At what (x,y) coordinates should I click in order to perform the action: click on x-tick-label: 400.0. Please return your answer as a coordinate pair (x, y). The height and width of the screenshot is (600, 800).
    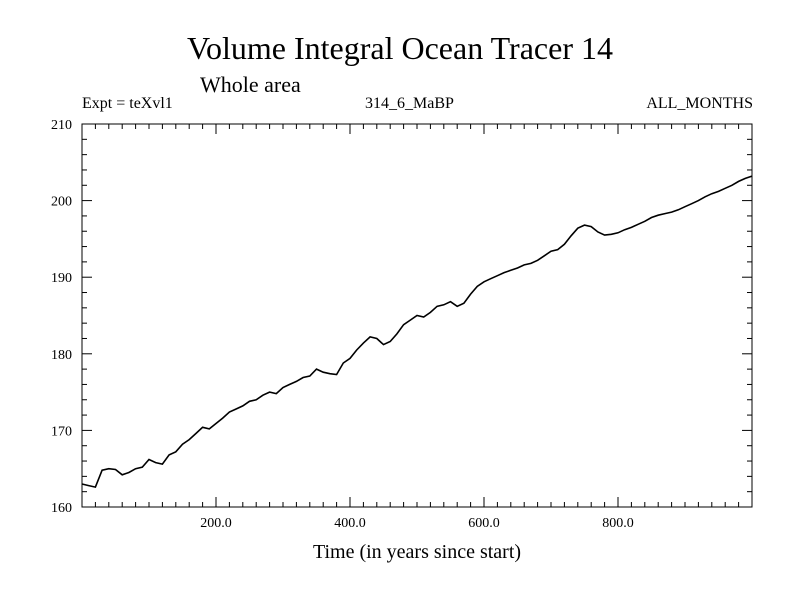
    Looking at the image, I should click on (350, 523).